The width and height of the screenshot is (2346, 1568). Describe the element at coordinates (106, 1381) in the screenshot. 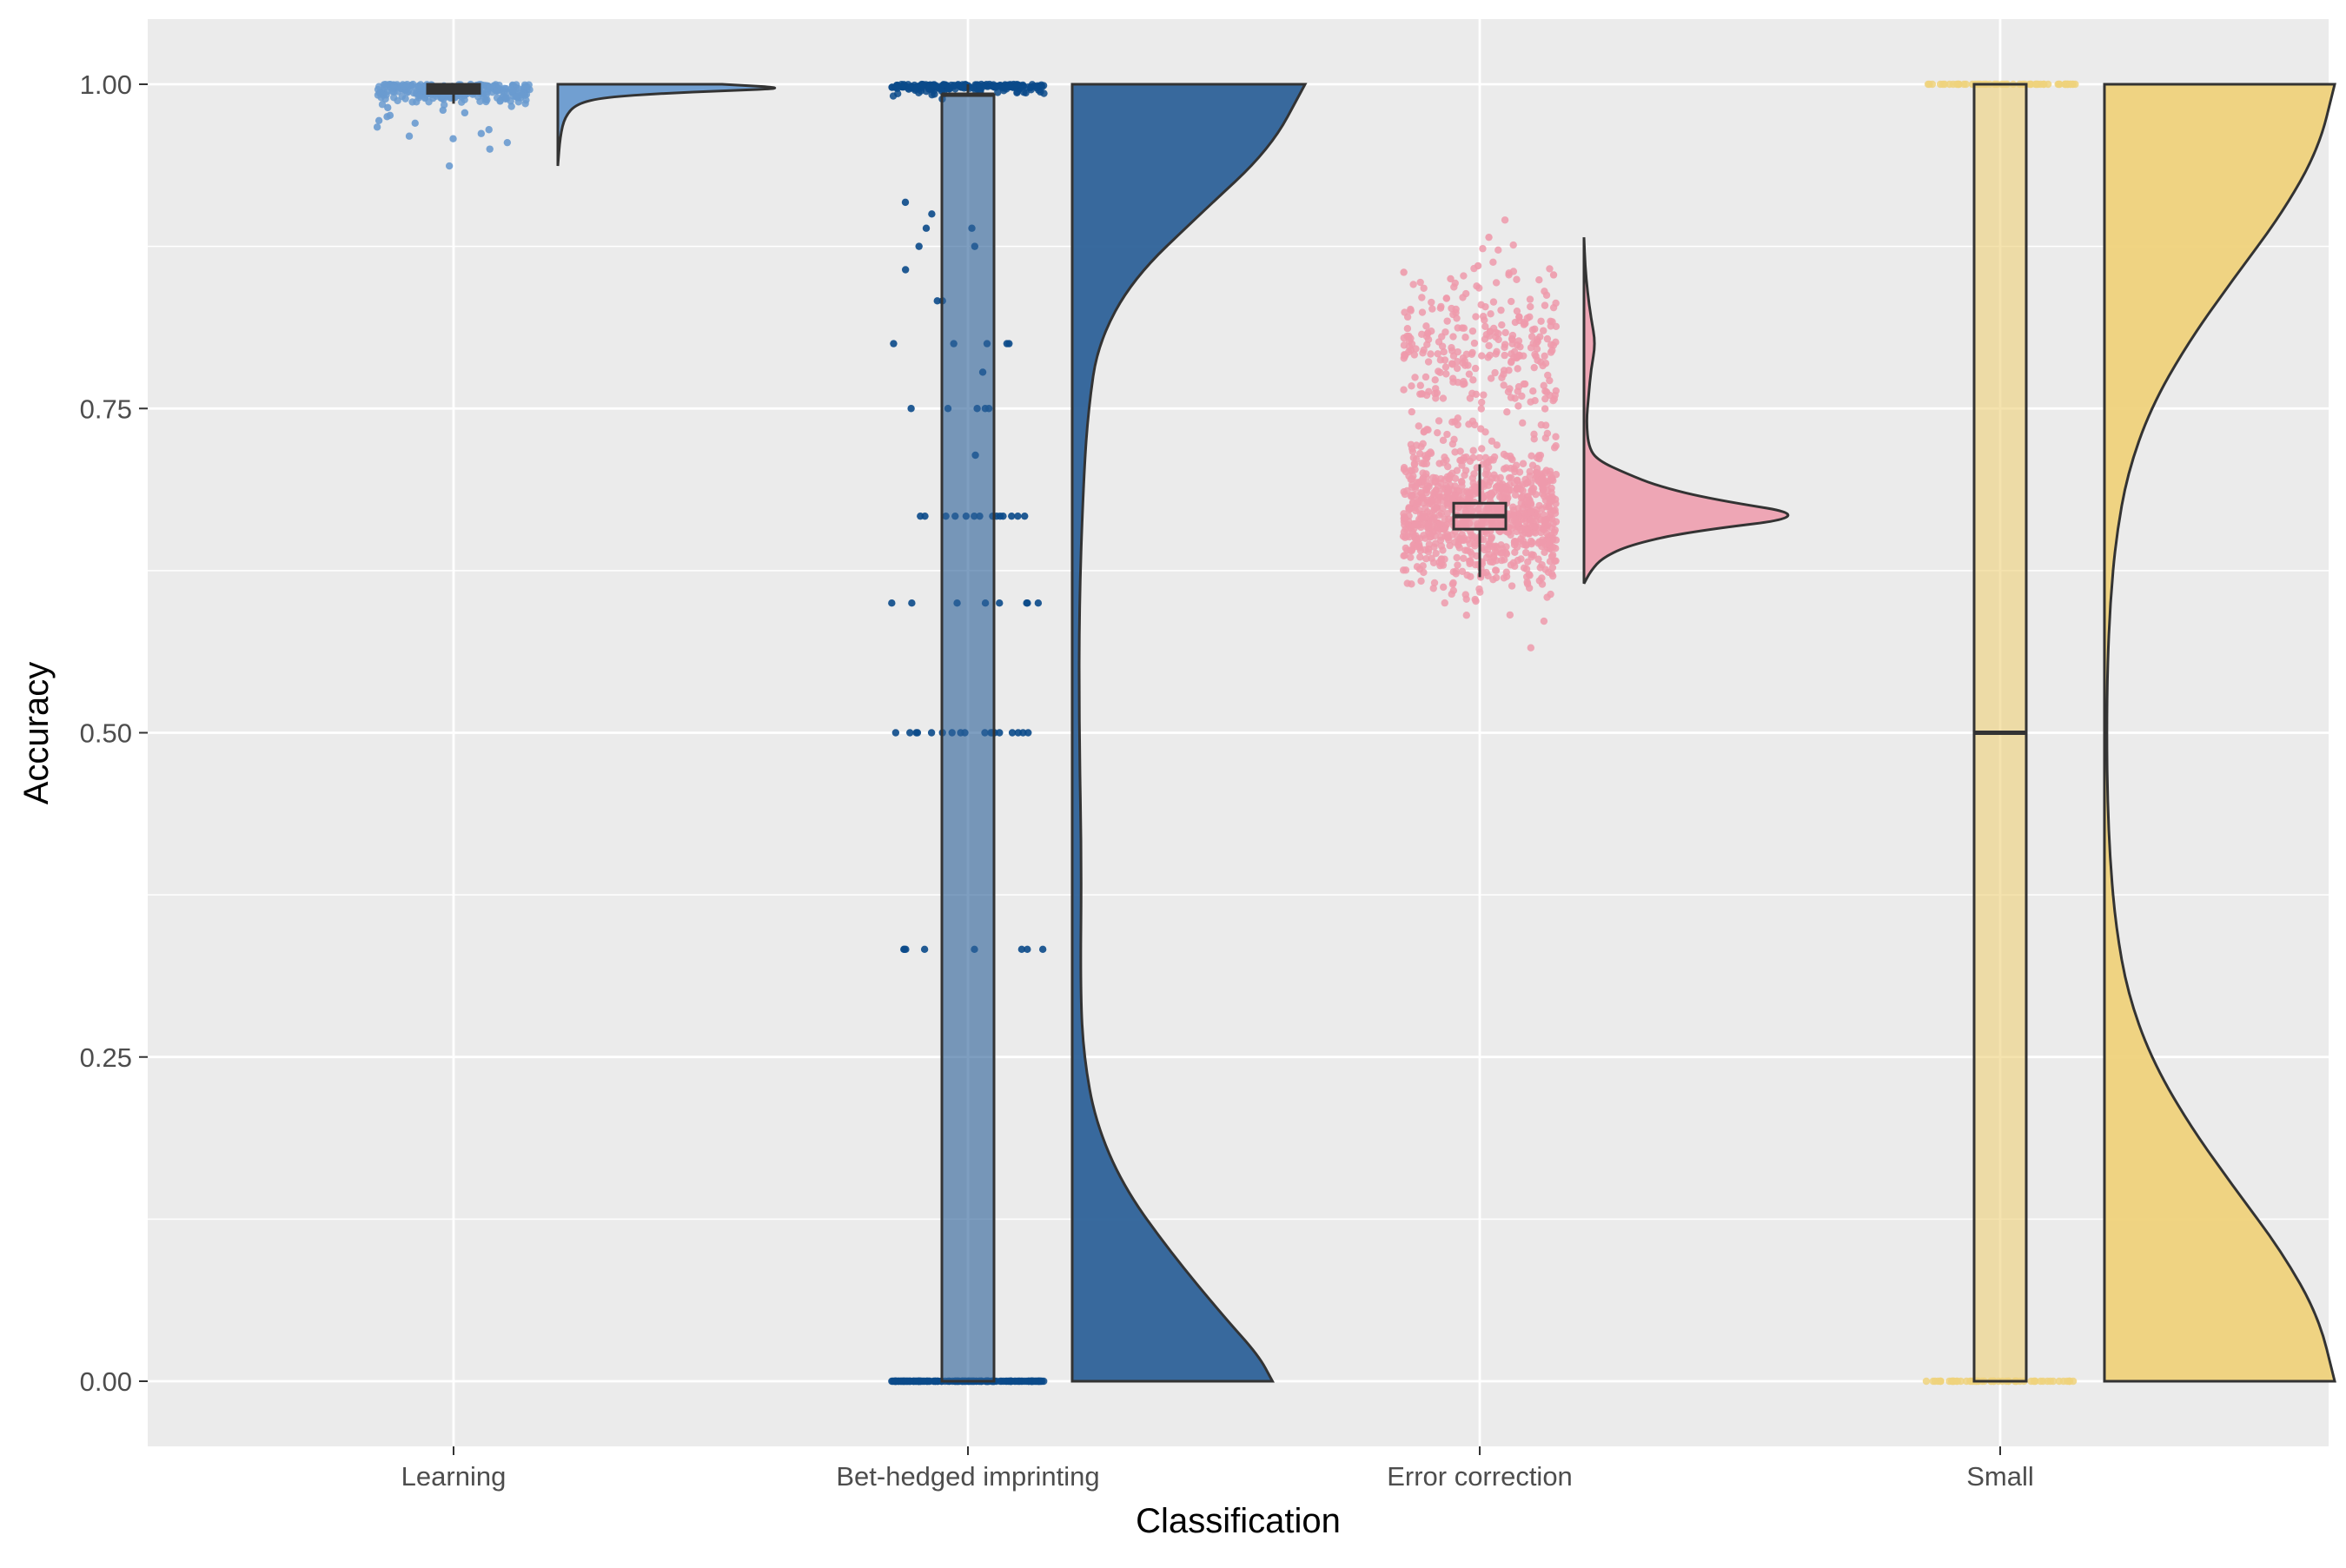

I see `y-tick-label: 0.00` at that location.